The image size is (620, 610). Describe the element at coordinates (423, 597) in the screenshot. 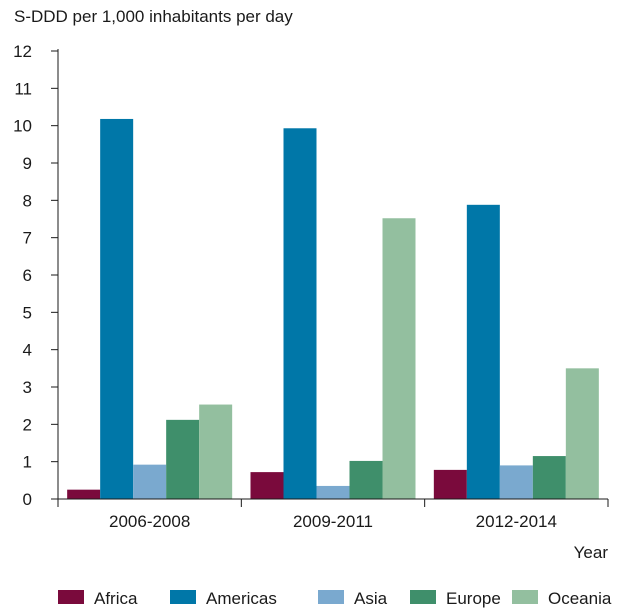

I see `legend-swatch-europe` at that location.